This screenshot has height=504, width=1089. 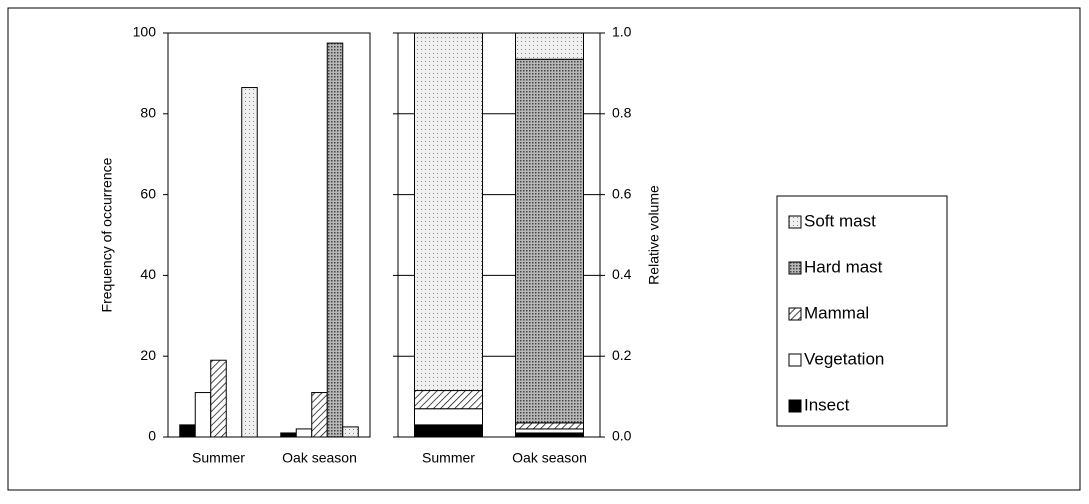 I want to click on y-tick-label: 0.4, so click(x=622, y=274).